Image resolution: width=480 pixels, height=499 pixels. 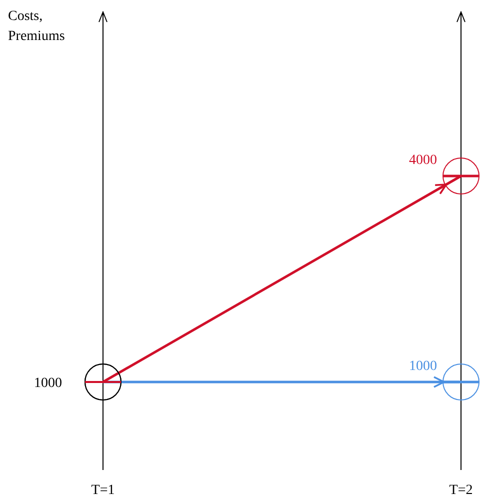 What do you see at coordinates (36, 26) in the screenshot?
I see `text: Costs, Premiums` at bounding box center [36, 26].